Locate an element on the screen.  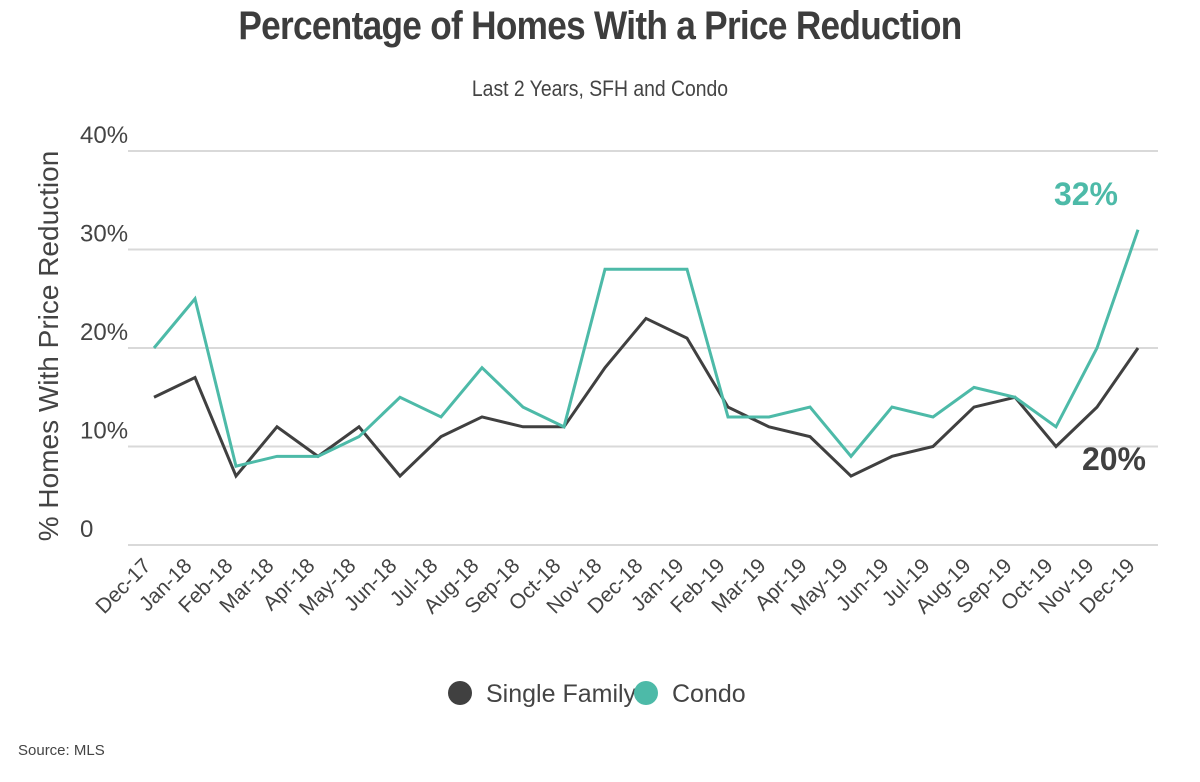
y-tick-label: 20% is located at coordinates (104, 332).